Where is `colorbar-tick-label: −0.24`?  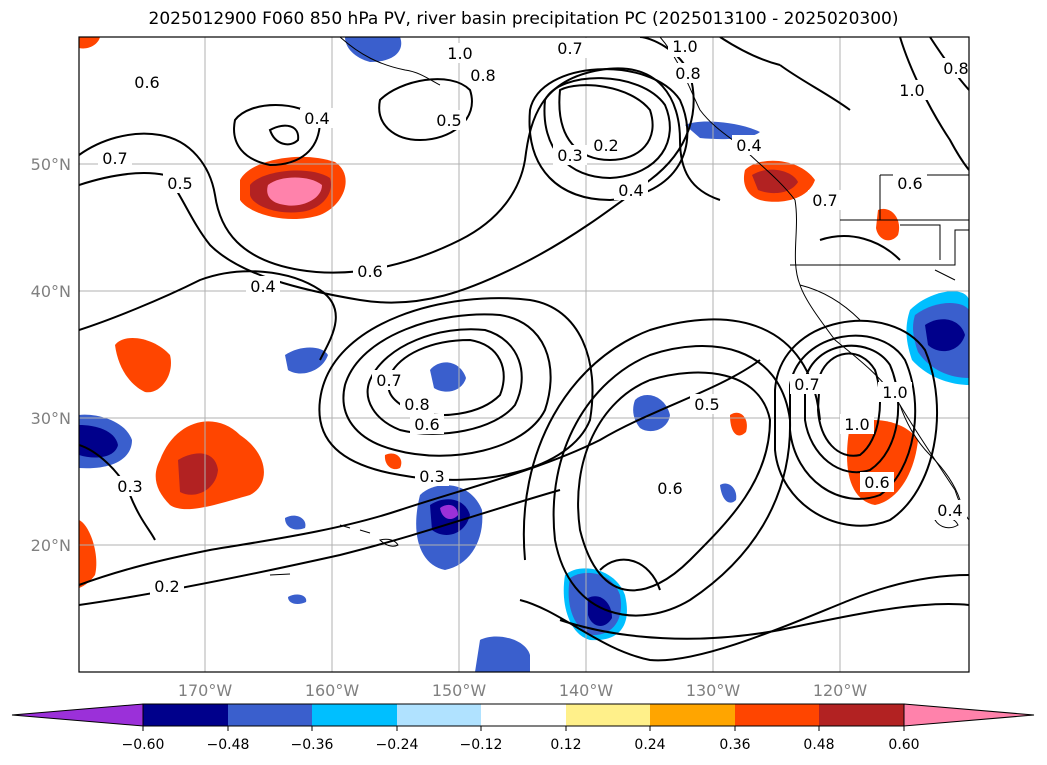 colorbar-tick-label: −0.24 is located at coordinates (397, 745).